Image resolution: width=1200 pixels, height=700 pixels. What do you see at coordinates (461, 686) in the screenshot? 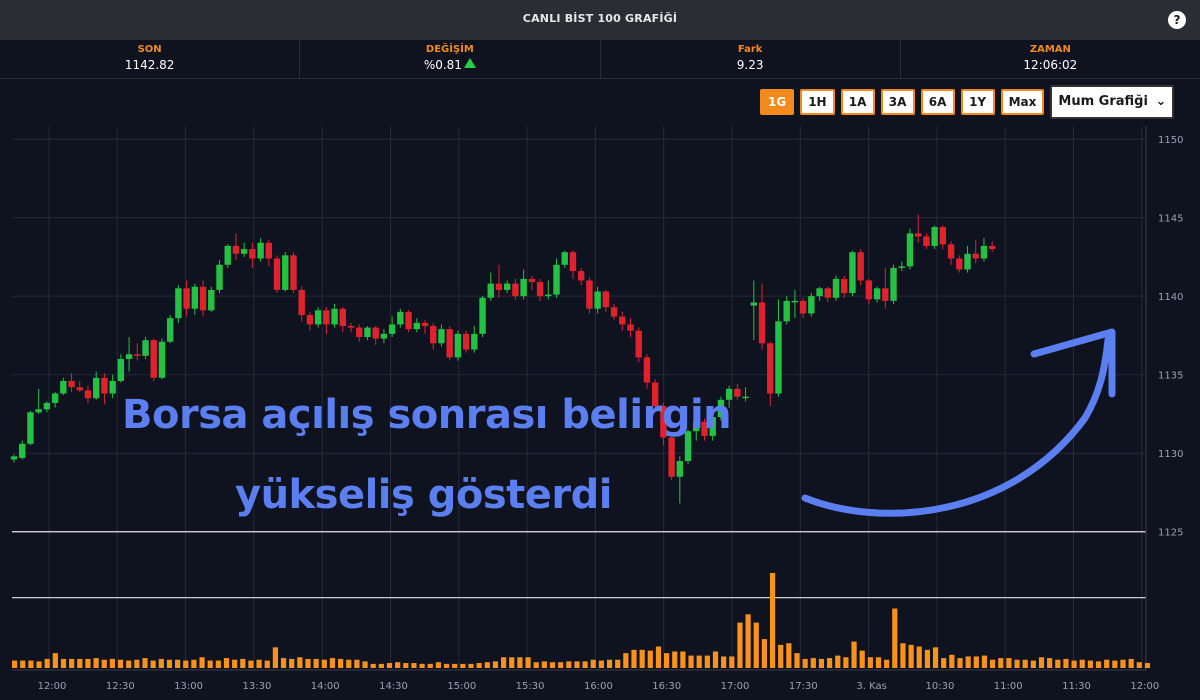
I see `x-tick-label: 15:00` at bounding box center [461, 686].